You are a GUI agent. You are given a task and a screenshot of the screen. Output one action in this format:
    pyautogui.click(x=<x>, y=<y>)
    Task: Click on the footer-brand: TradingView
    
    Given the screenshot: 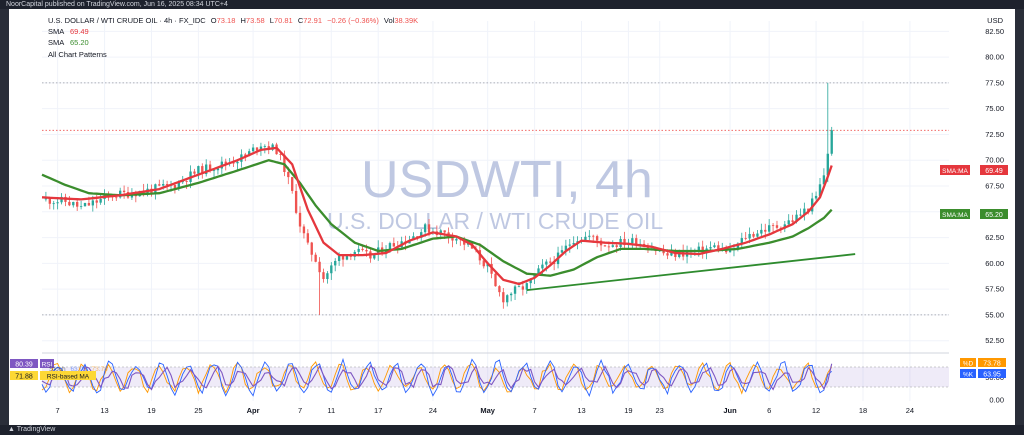 What is the action you would take?
    pyautogui.click(x=36, y=429)
    